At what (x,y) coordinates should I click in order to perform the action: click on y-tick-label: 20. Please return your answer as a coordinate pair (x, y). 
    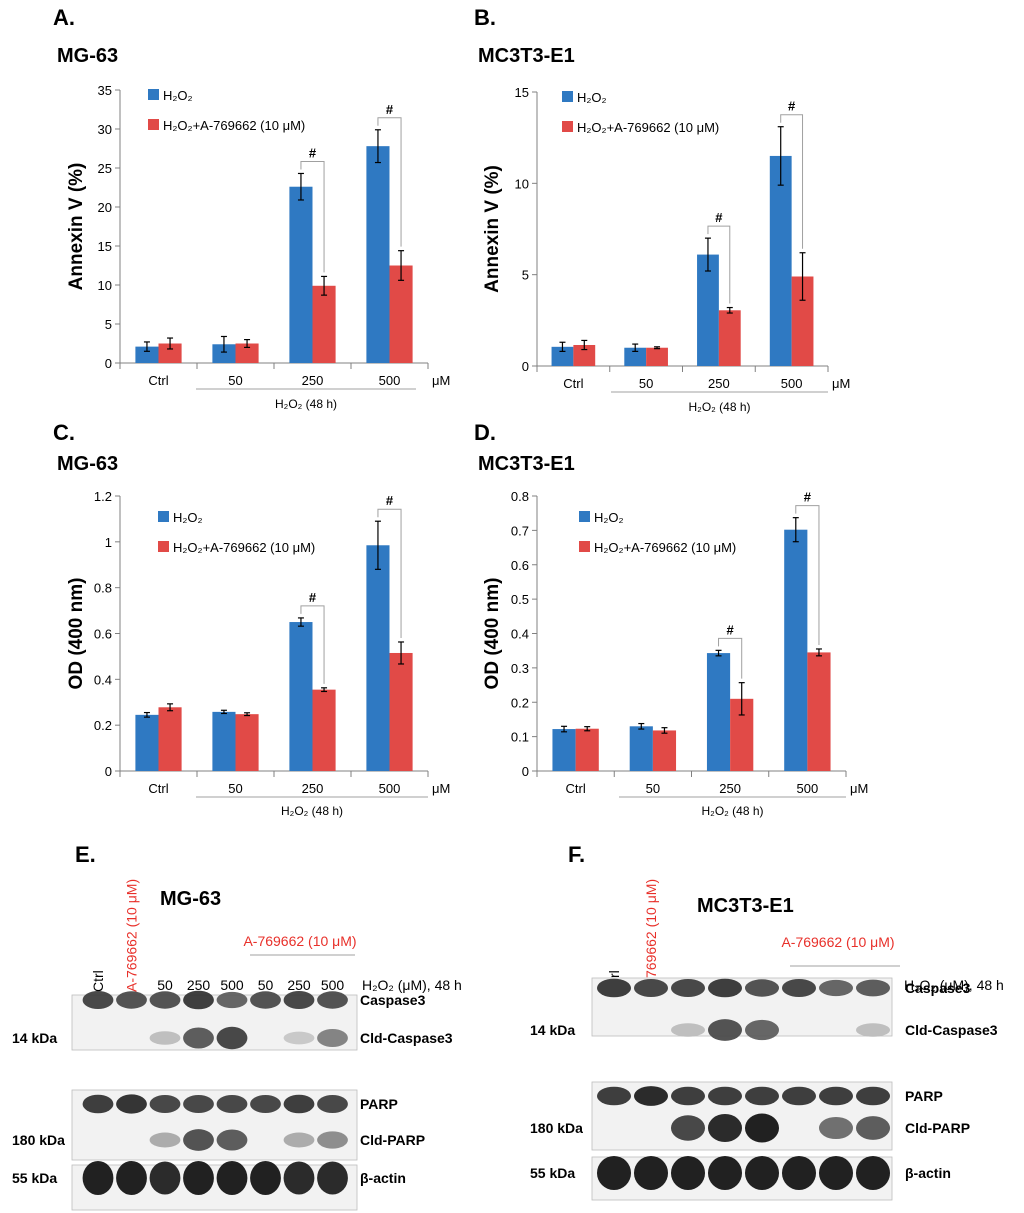
    Looking at the image, I should click on (105, 207).